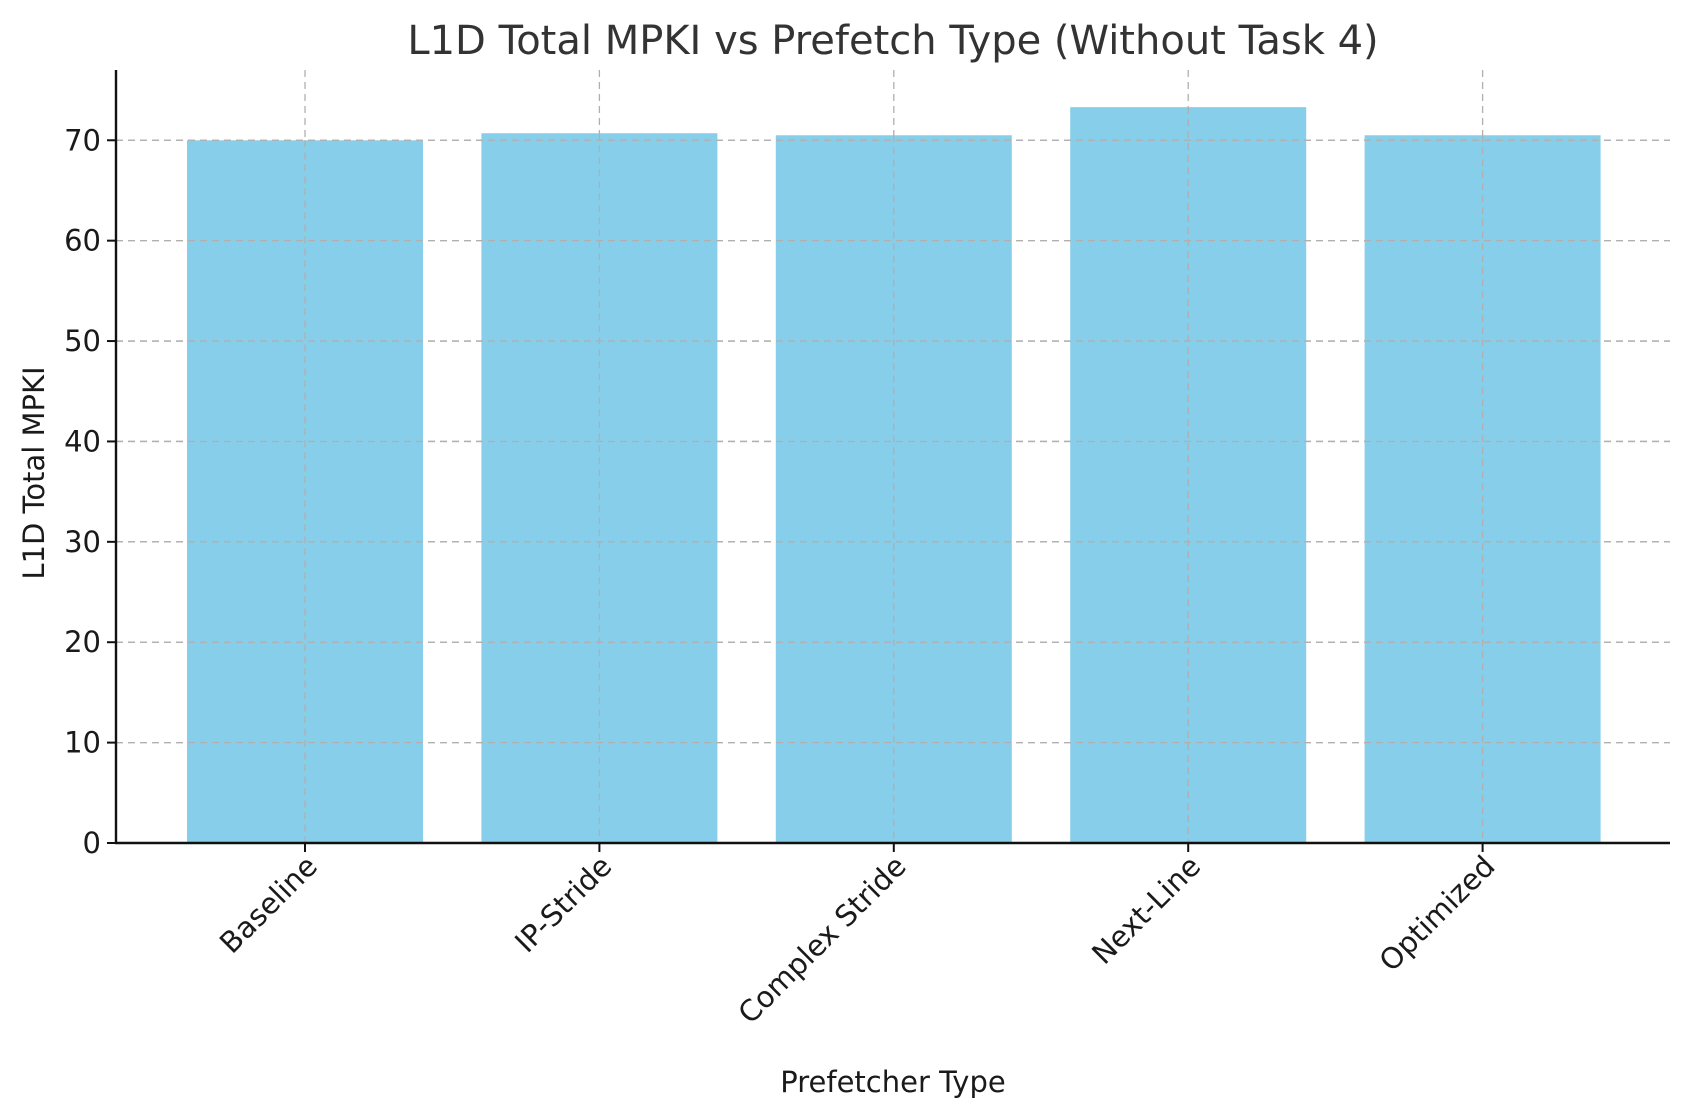 This screenshot has height=1118, width=1686. I want to click on x-axis-label: Prefetcher Type, so click(892, 1082).